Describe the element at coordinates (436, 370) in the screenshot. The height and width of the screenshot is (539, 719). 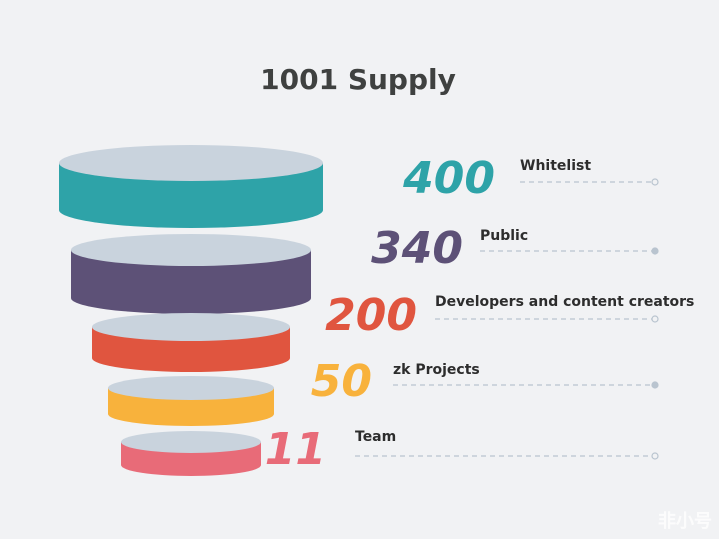
I see `category-label: zk Projects` at that location.